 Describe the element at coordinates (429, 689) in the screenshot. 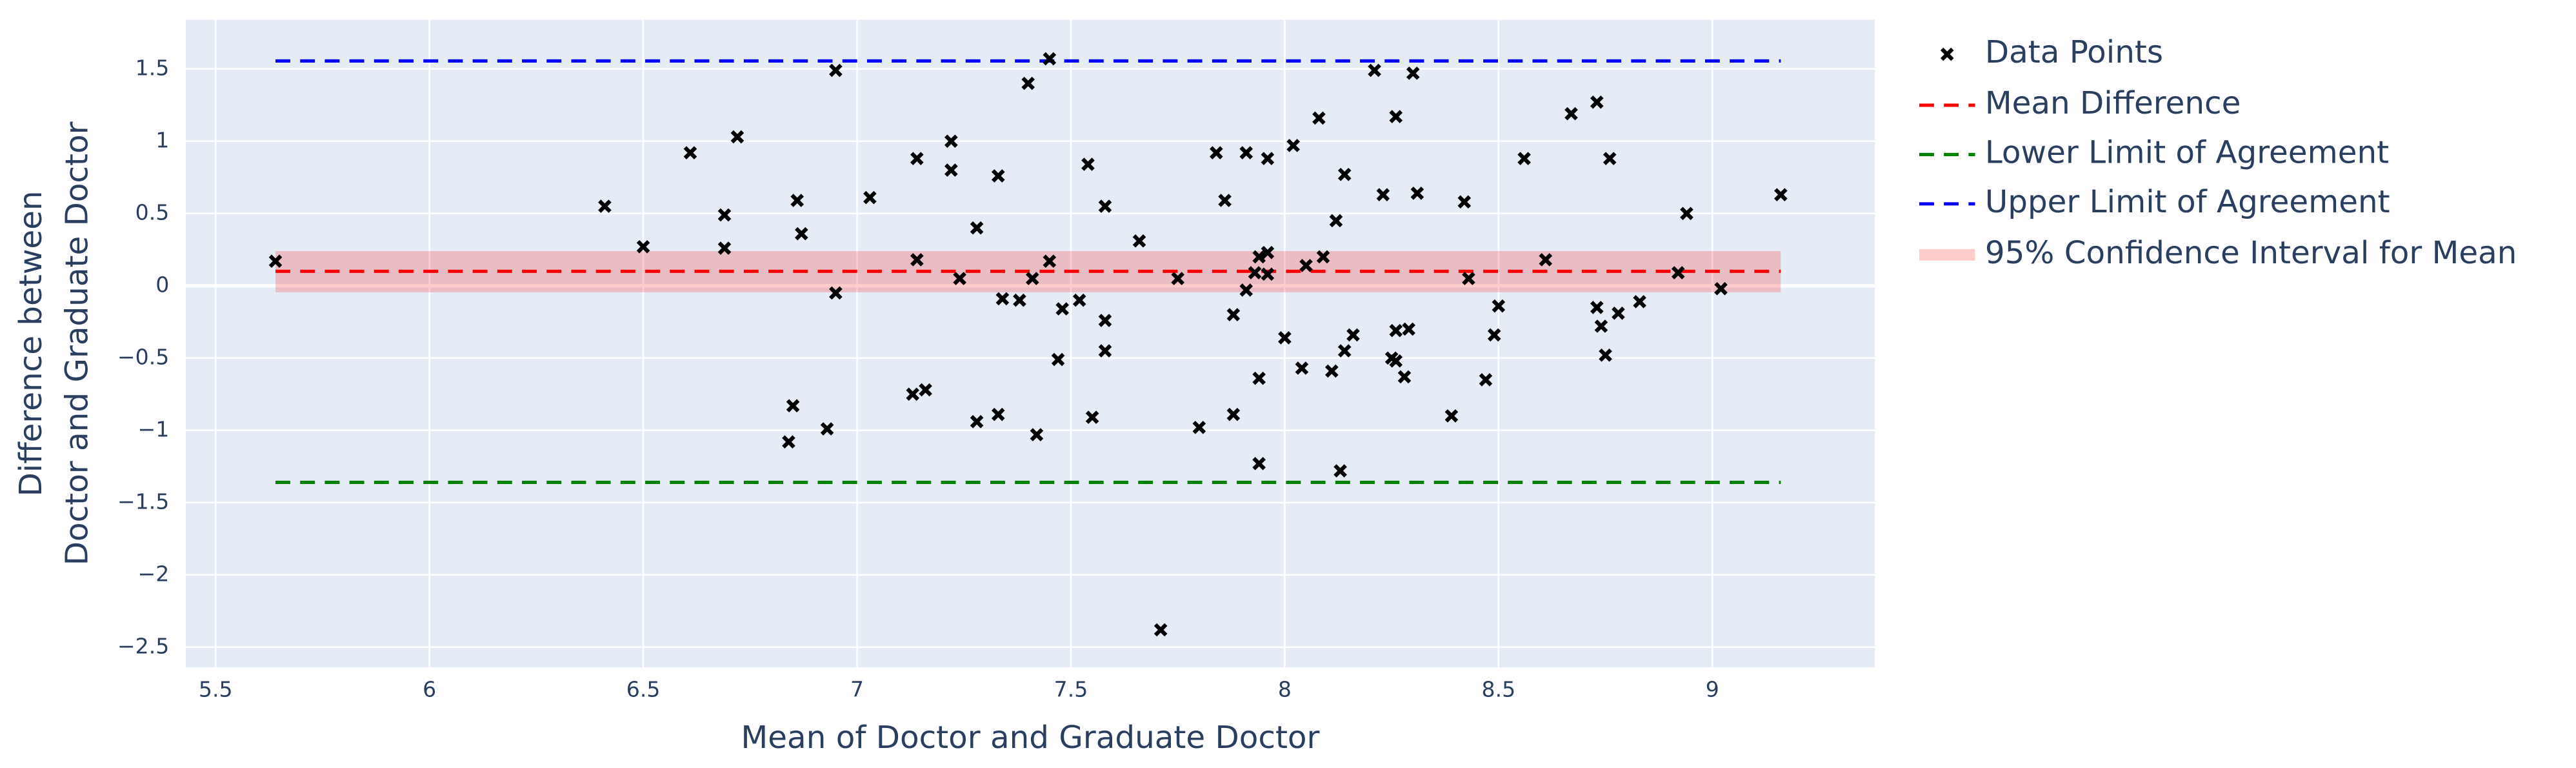

I see `x-tick-label: 6` at that location.